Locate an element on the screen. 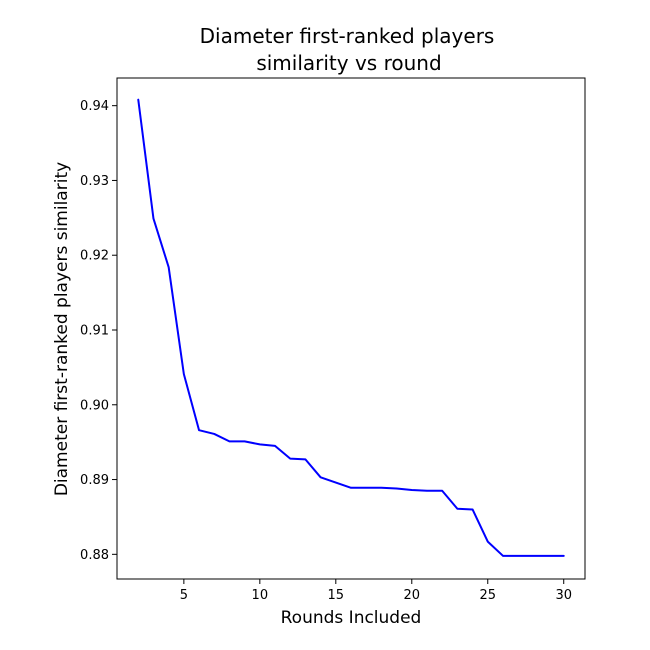 The width and height of the screenshot is (650, 650). x-tick-label: 25 is located at coordinates (487, 595).